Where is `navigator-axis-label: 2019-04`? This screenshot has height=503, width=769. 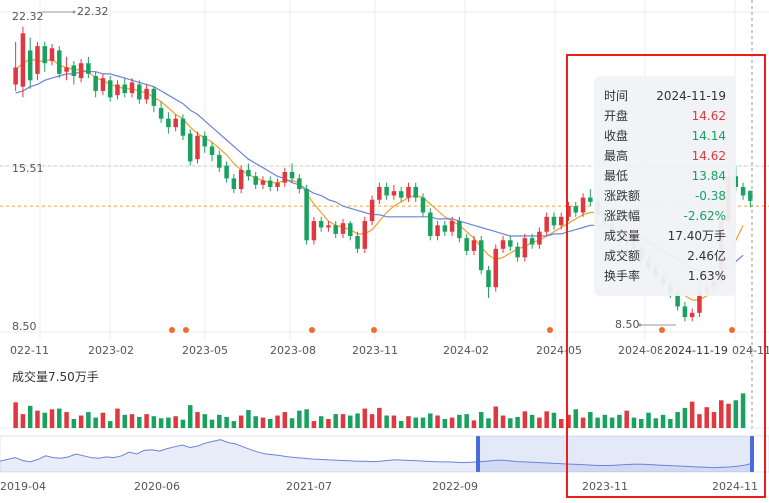
navigator-axis-label: 2019-04 is located at coordinates (23, 486).